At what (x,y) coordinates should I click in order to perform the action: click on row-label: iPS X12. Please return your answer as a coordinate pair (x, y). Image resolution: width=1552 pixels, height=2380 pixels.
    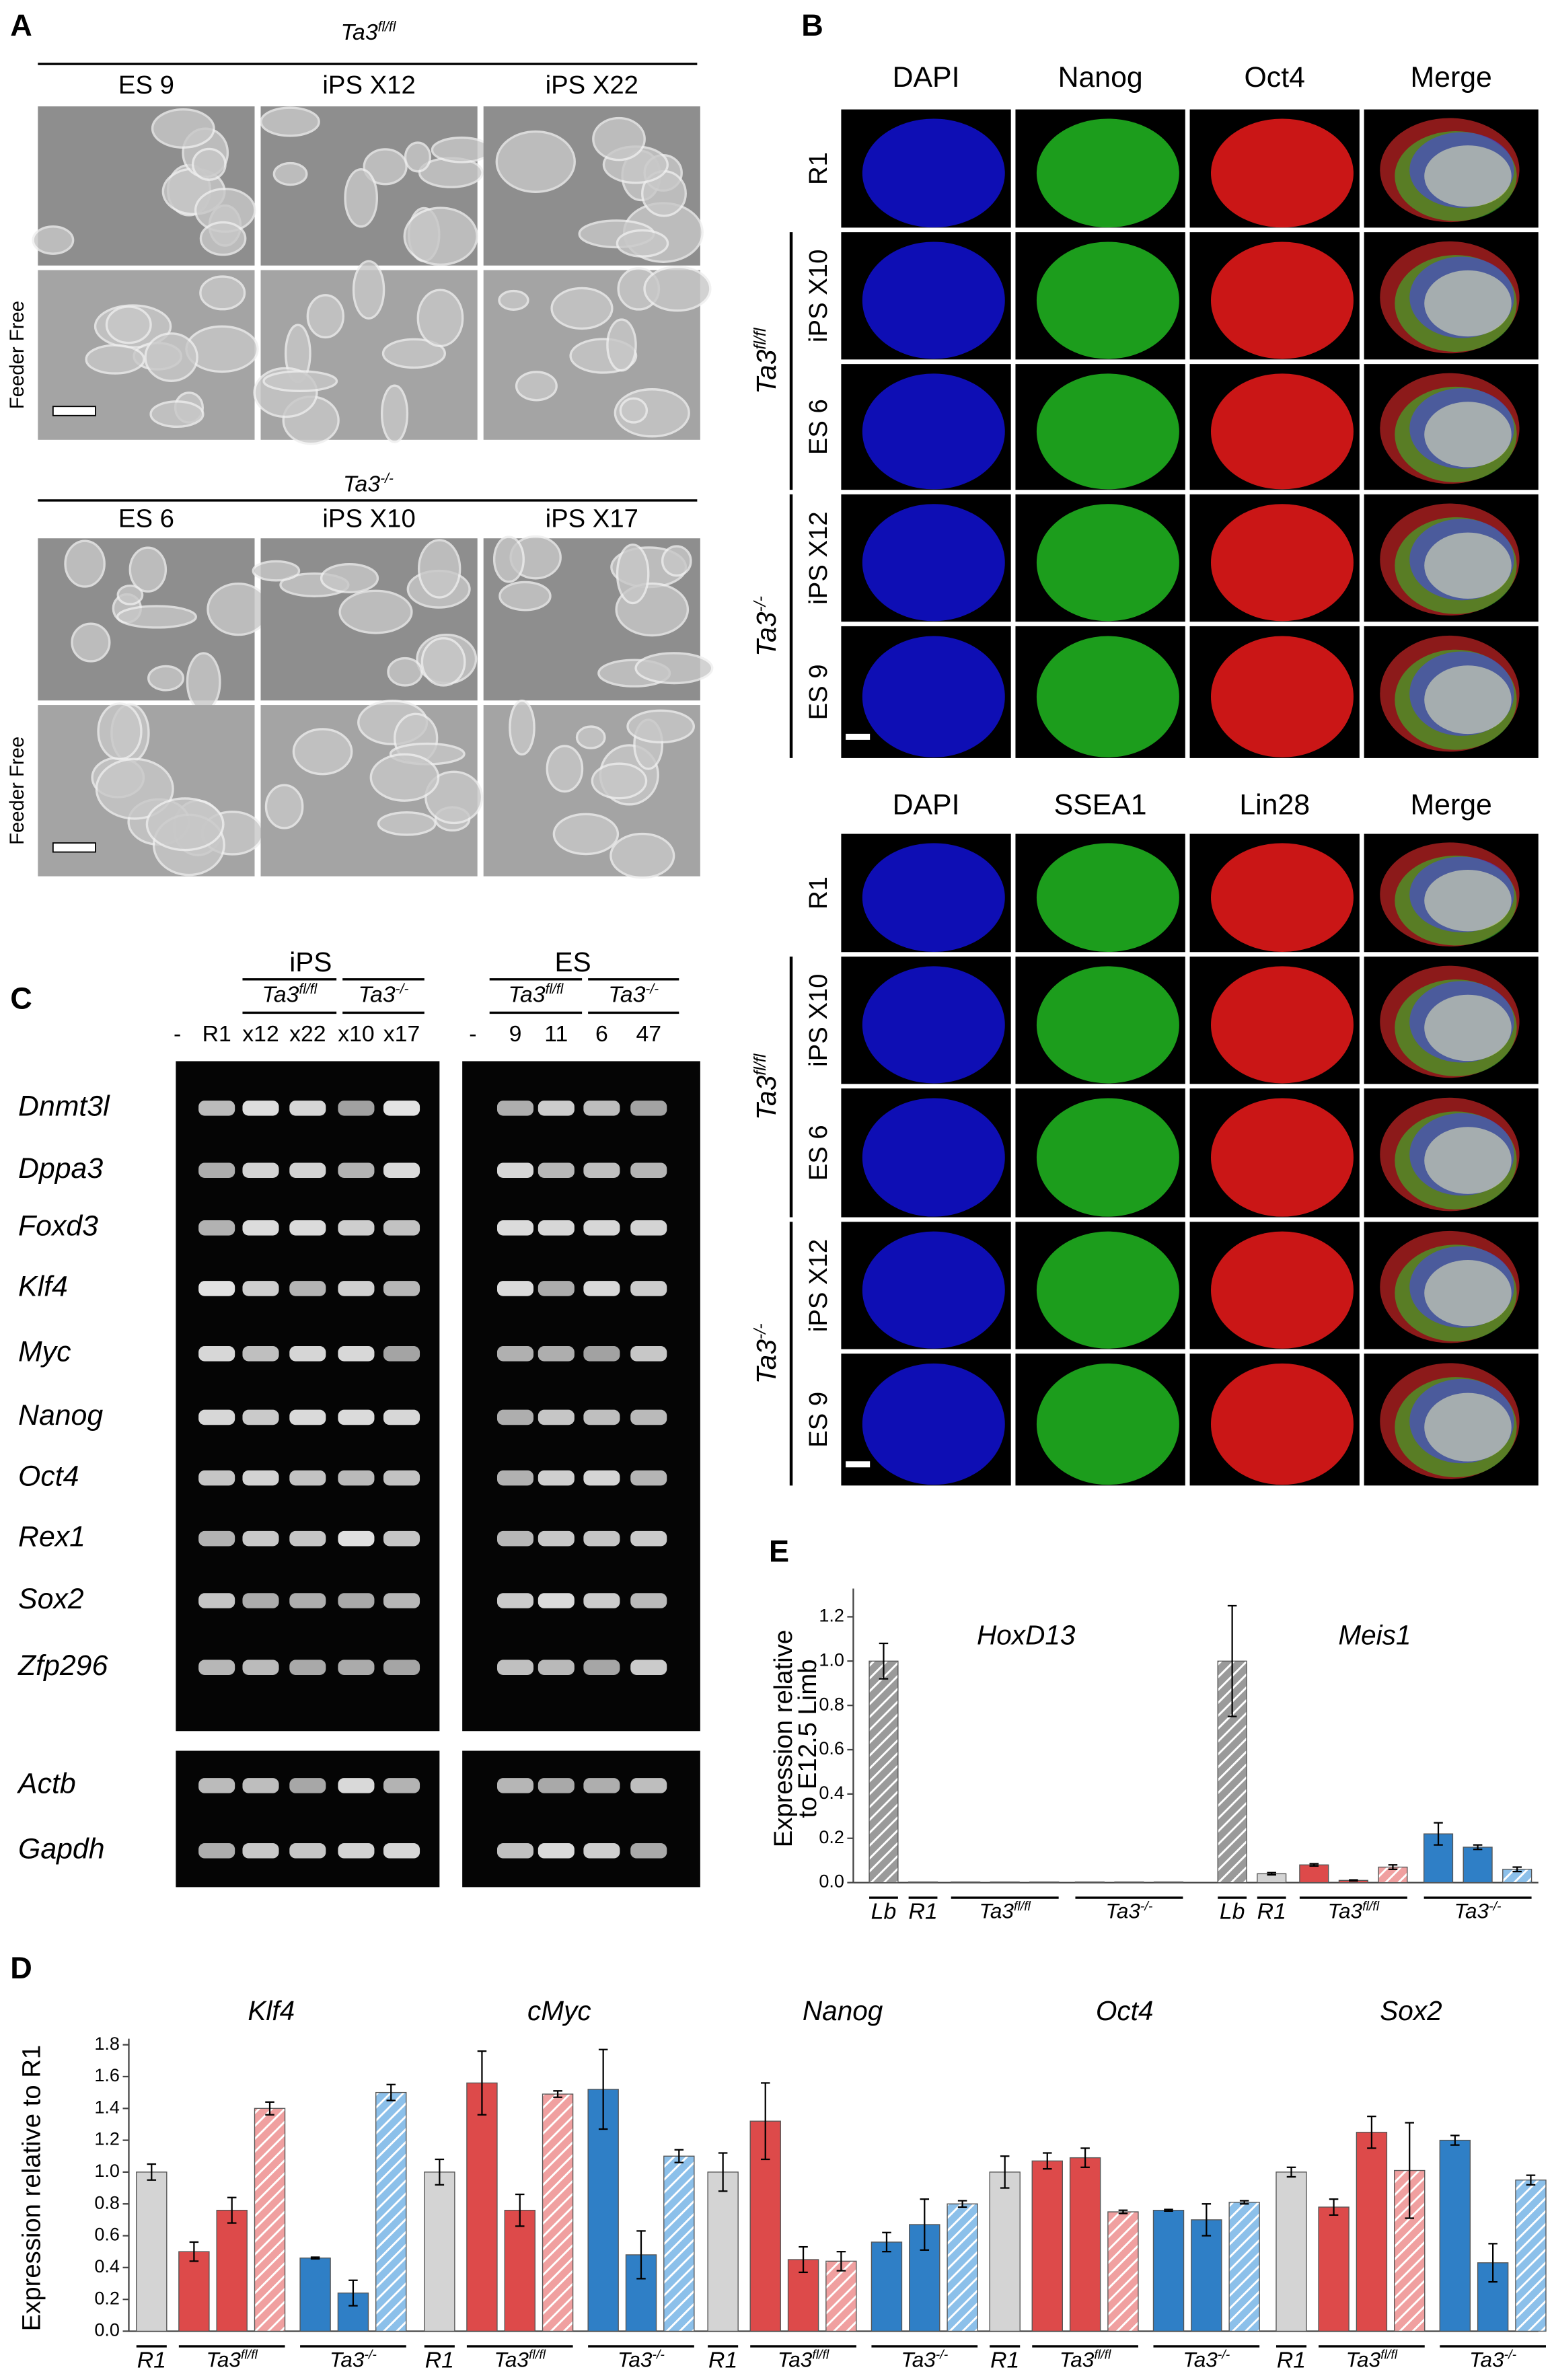
    Looking at the image, I should click on (819, 1286).